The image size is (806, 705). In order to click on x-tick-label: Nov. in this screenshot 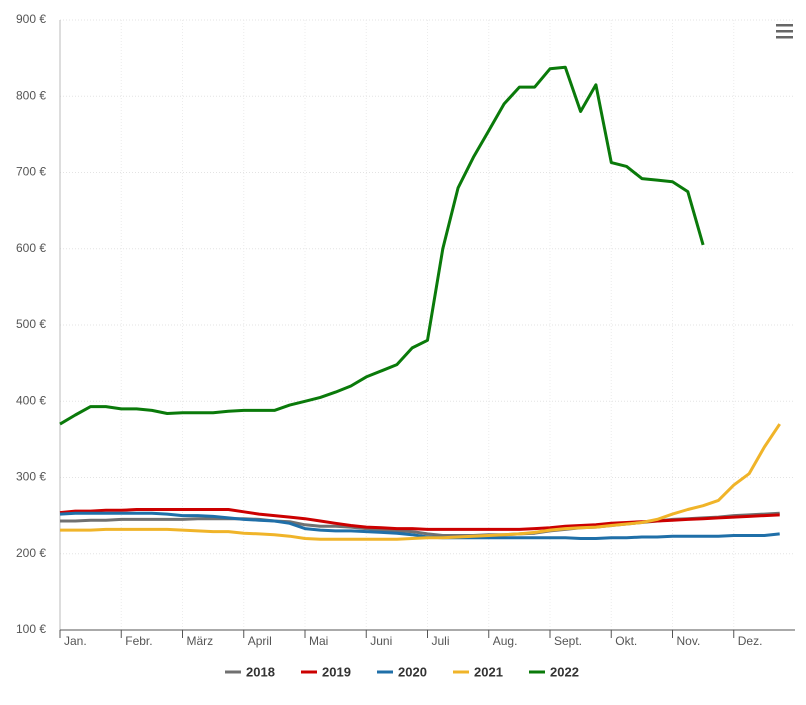, I will do `click(689, 641)`.